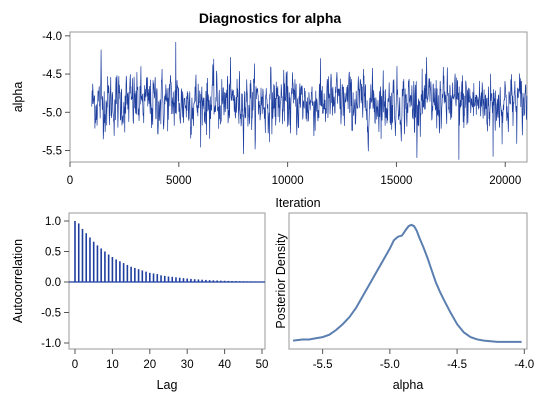  I want to click on trace-xtick-label: 15000, so click(396, 181).